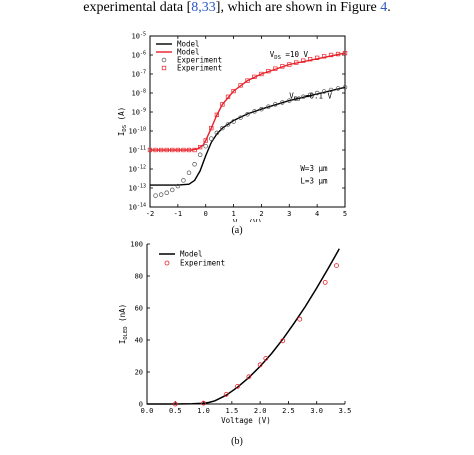 This screenshot has width=474, height=455. I want to click on x-tick-label: -1, so click(178, 214).